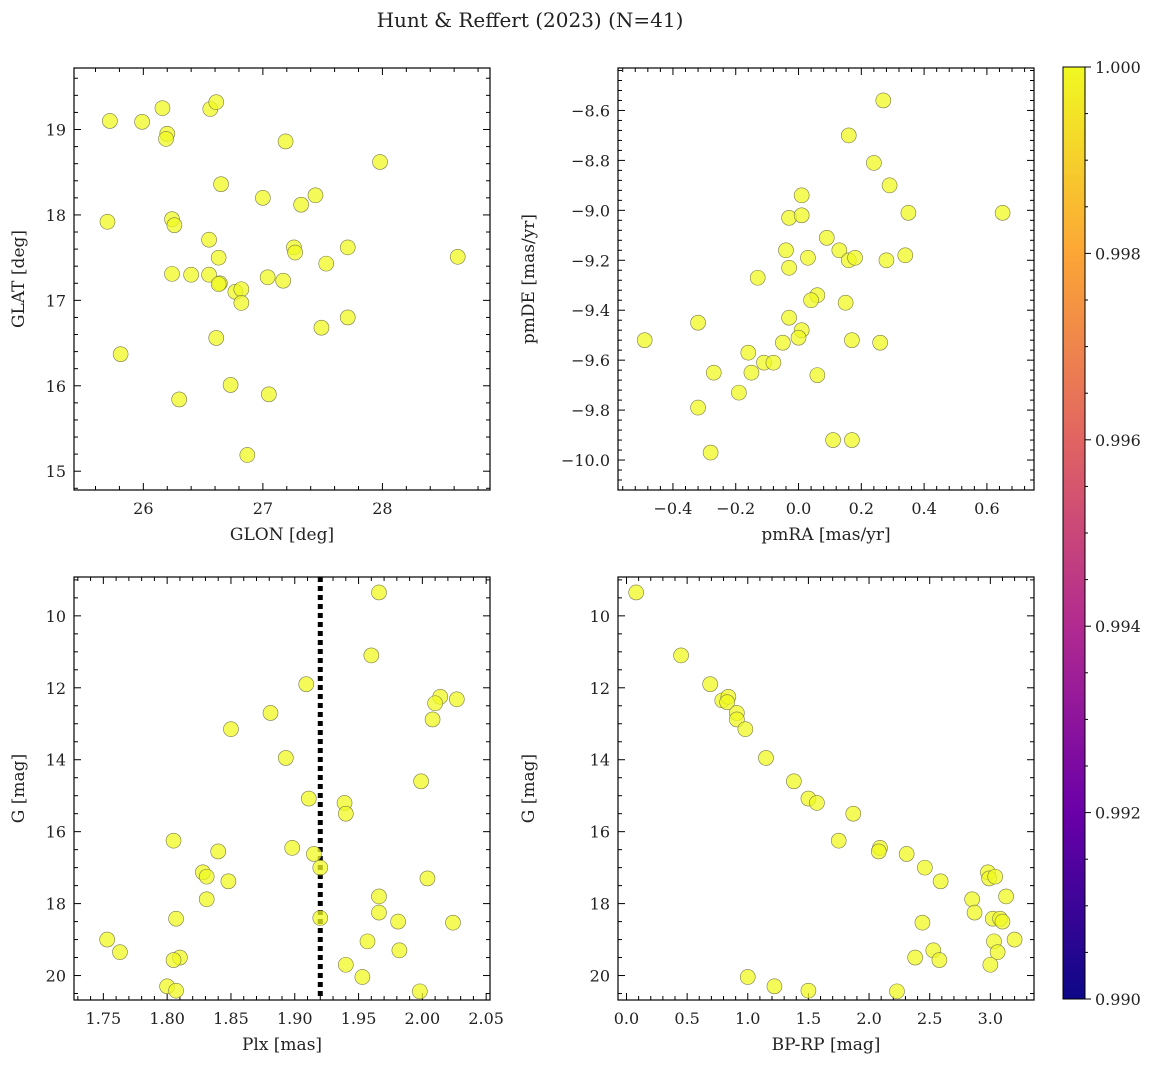  I want to click on y-tick-label: −9.4, so click(590, 310).